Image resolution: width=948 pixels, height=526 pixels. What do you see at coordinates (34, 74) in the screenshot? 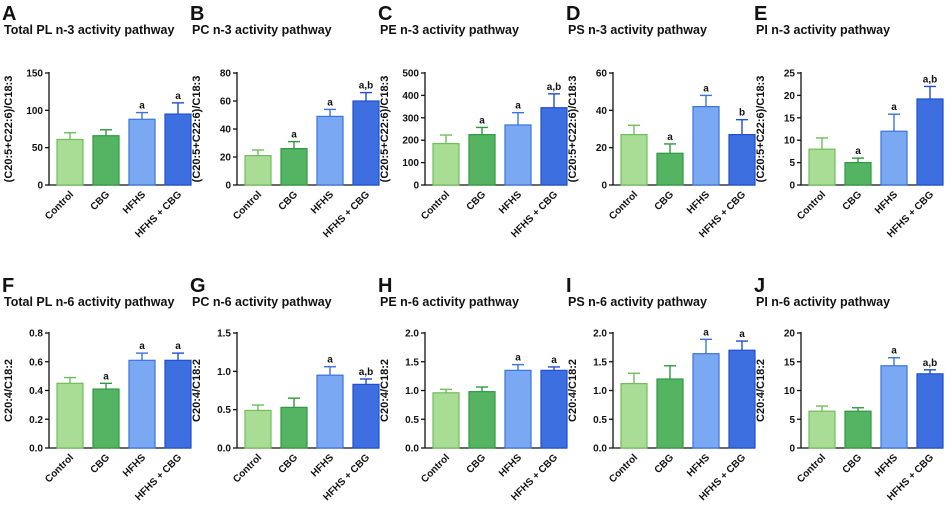
I see `y-tick-label: 150` at bounding box center [34, 74].